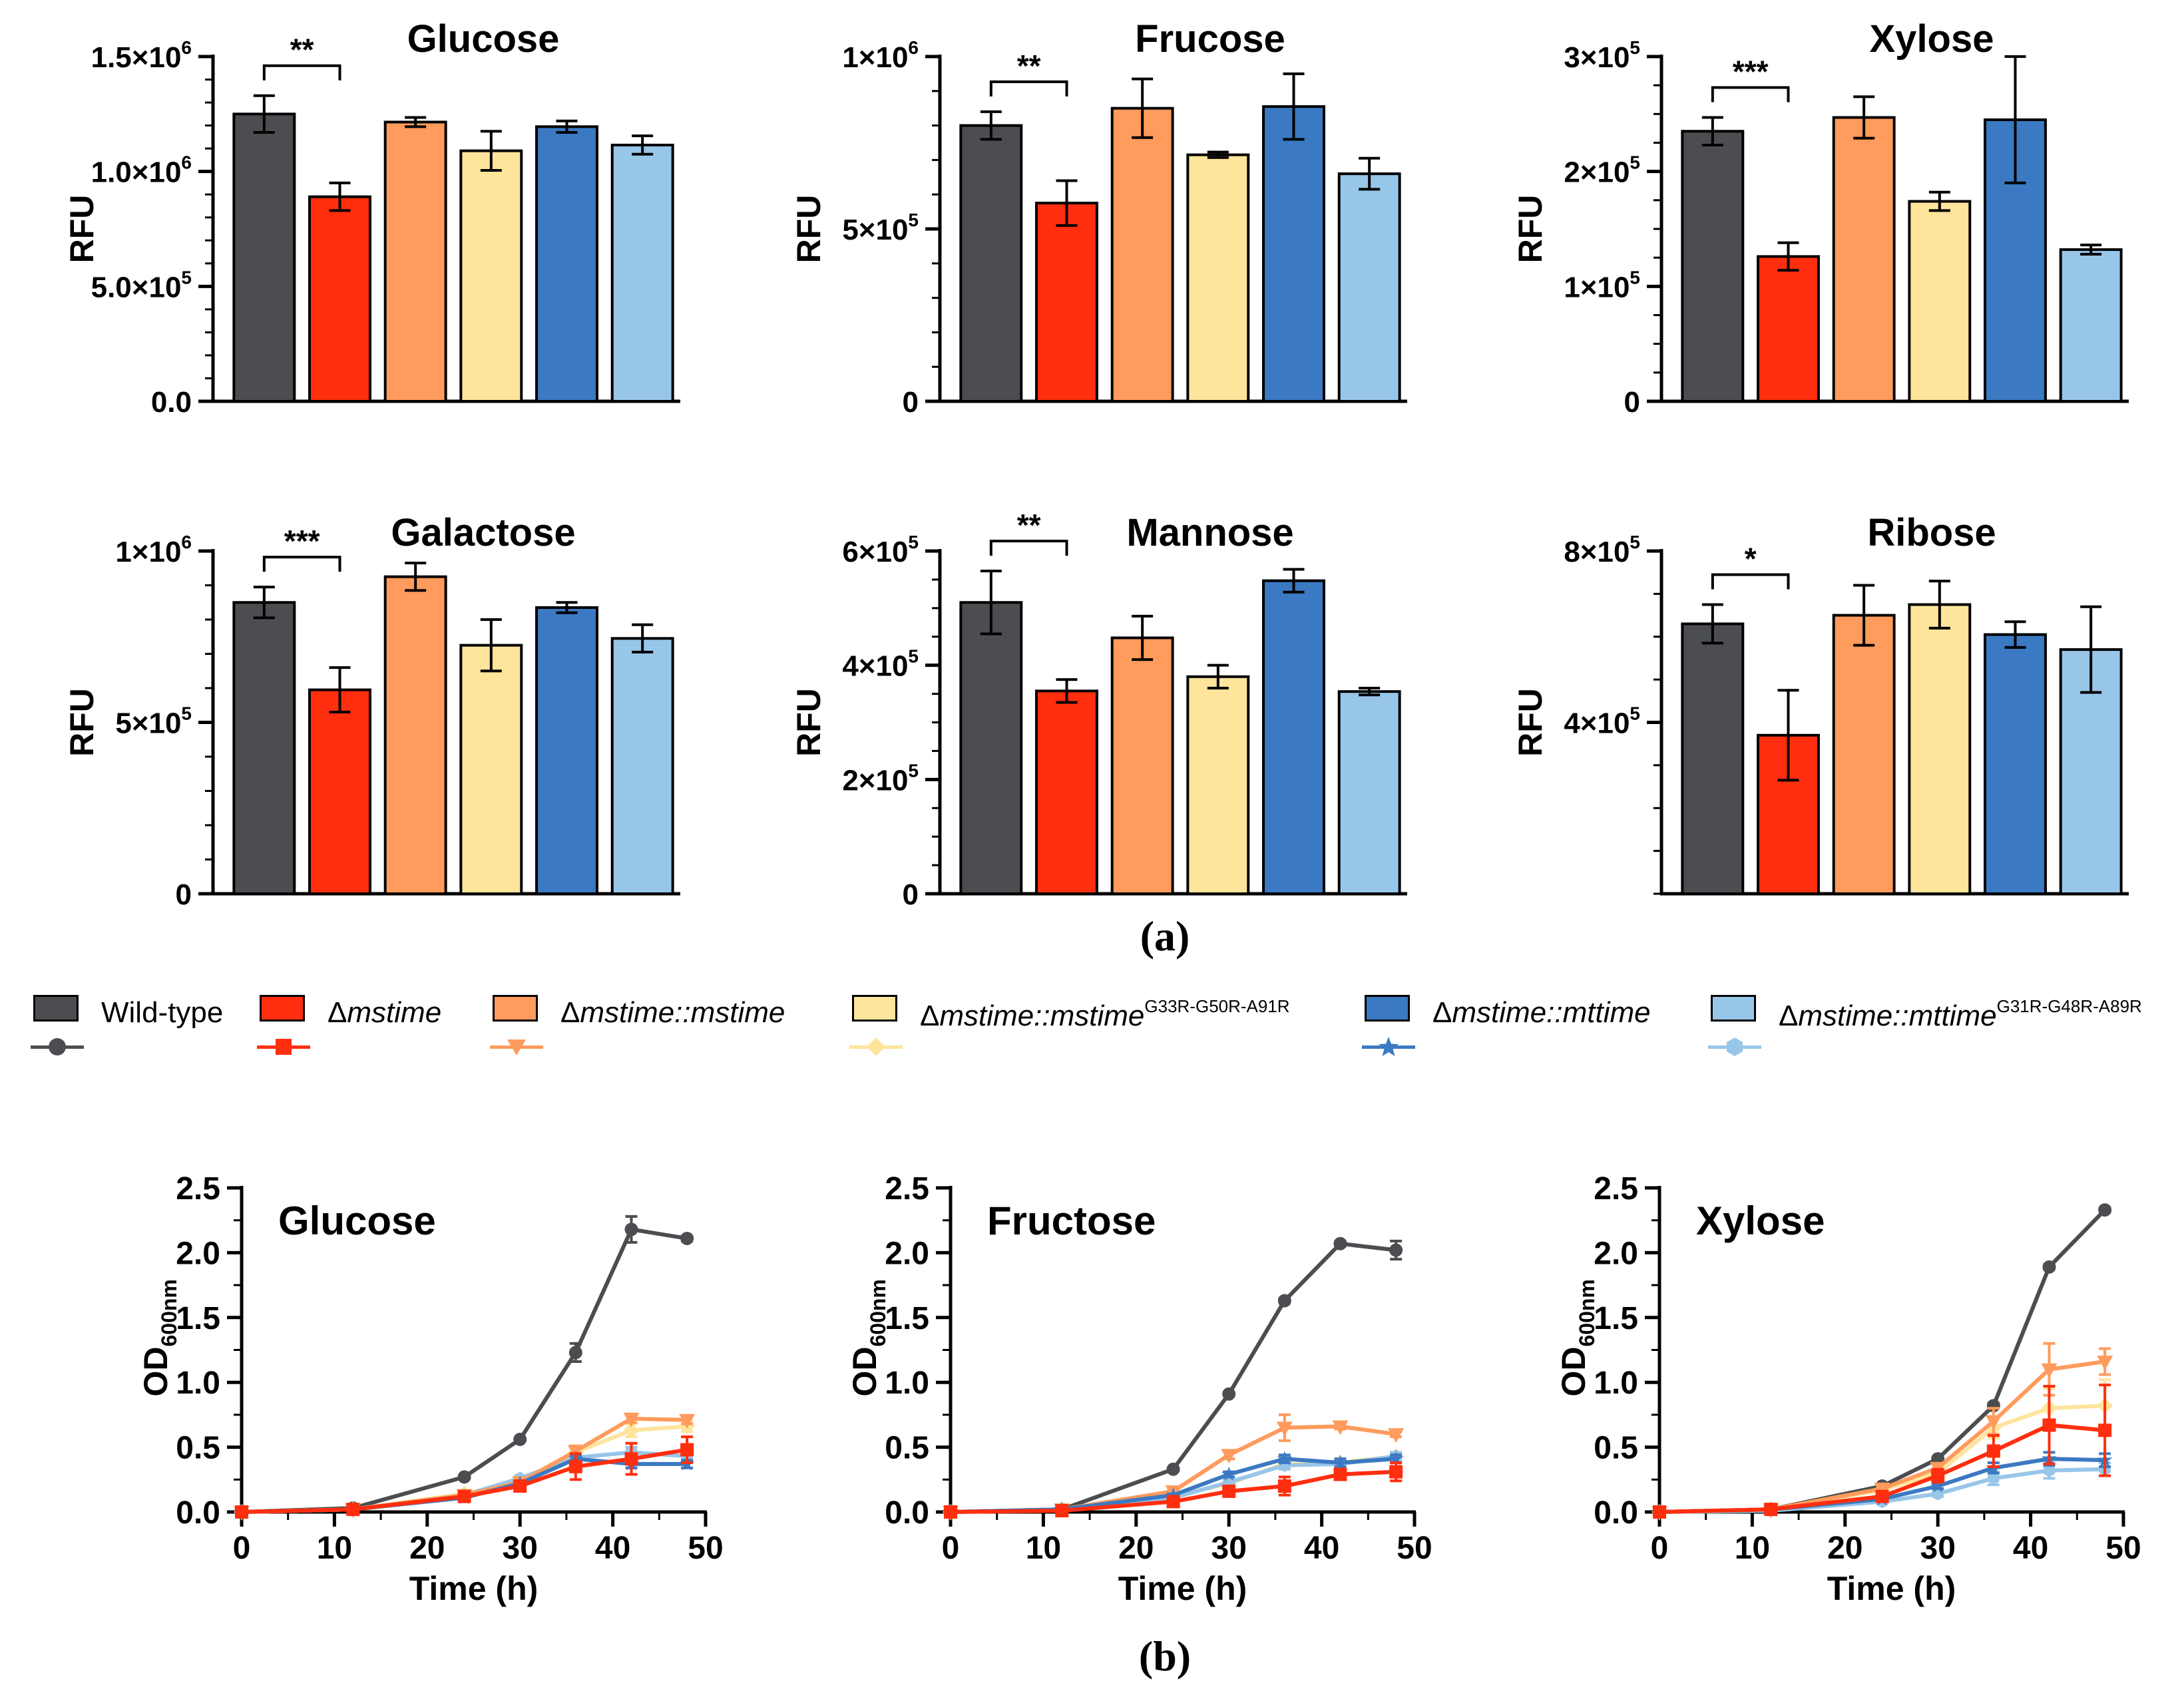 This screenshot has width=2184, height=1691. I want to click on bar-chart-frucose: Frucose RFU 0 5×105 1×106 **, so click(1098, 218).